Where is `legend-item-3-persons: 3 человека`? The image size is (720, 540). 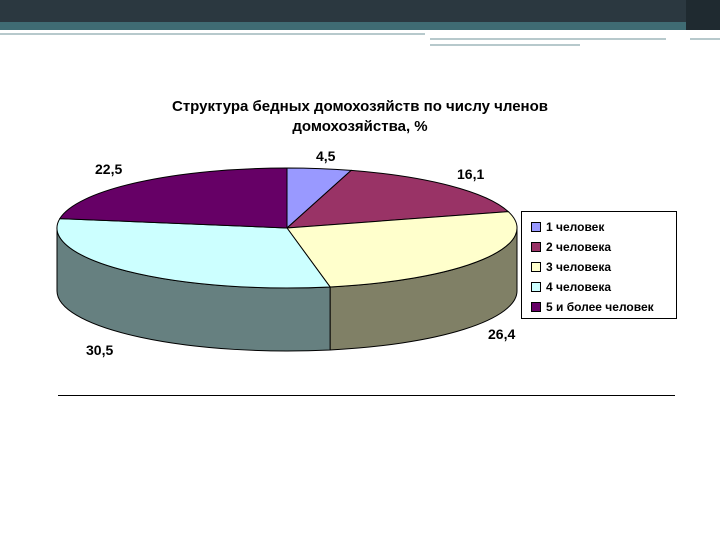
legend-item-3-persons: 3 человека is located at coordinates (571, 267).